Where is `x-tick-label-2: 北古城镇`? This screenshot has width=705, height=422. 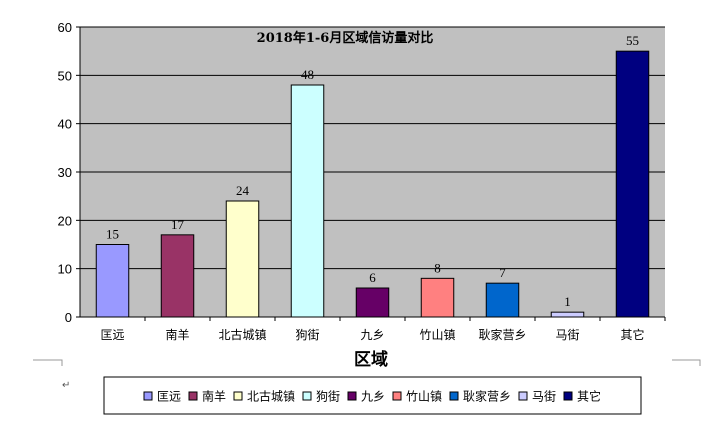 x-tick-label-2: 北古城镇 is located at coordinates (242, 334).